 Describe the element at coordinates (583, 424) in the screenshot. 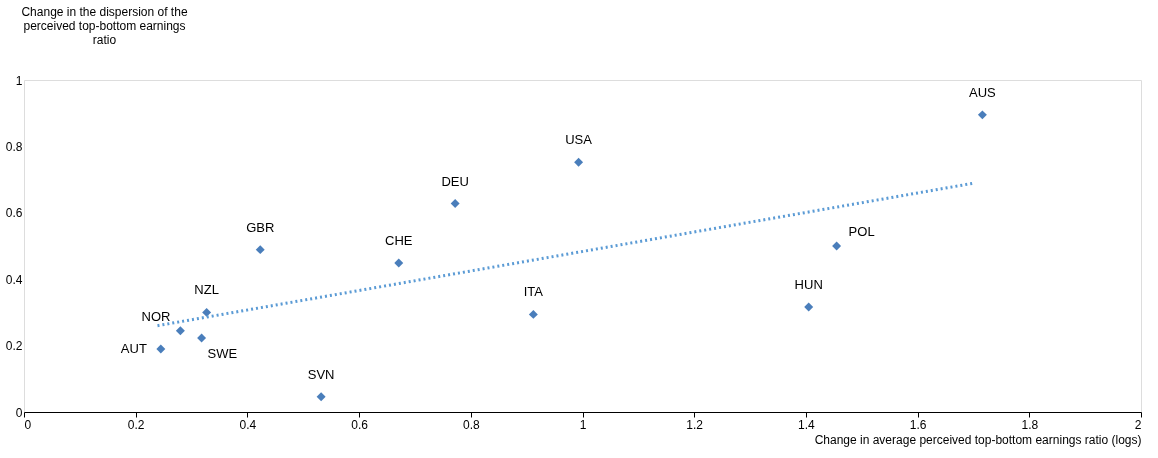

I see `x-tick-label: 1` at that location.